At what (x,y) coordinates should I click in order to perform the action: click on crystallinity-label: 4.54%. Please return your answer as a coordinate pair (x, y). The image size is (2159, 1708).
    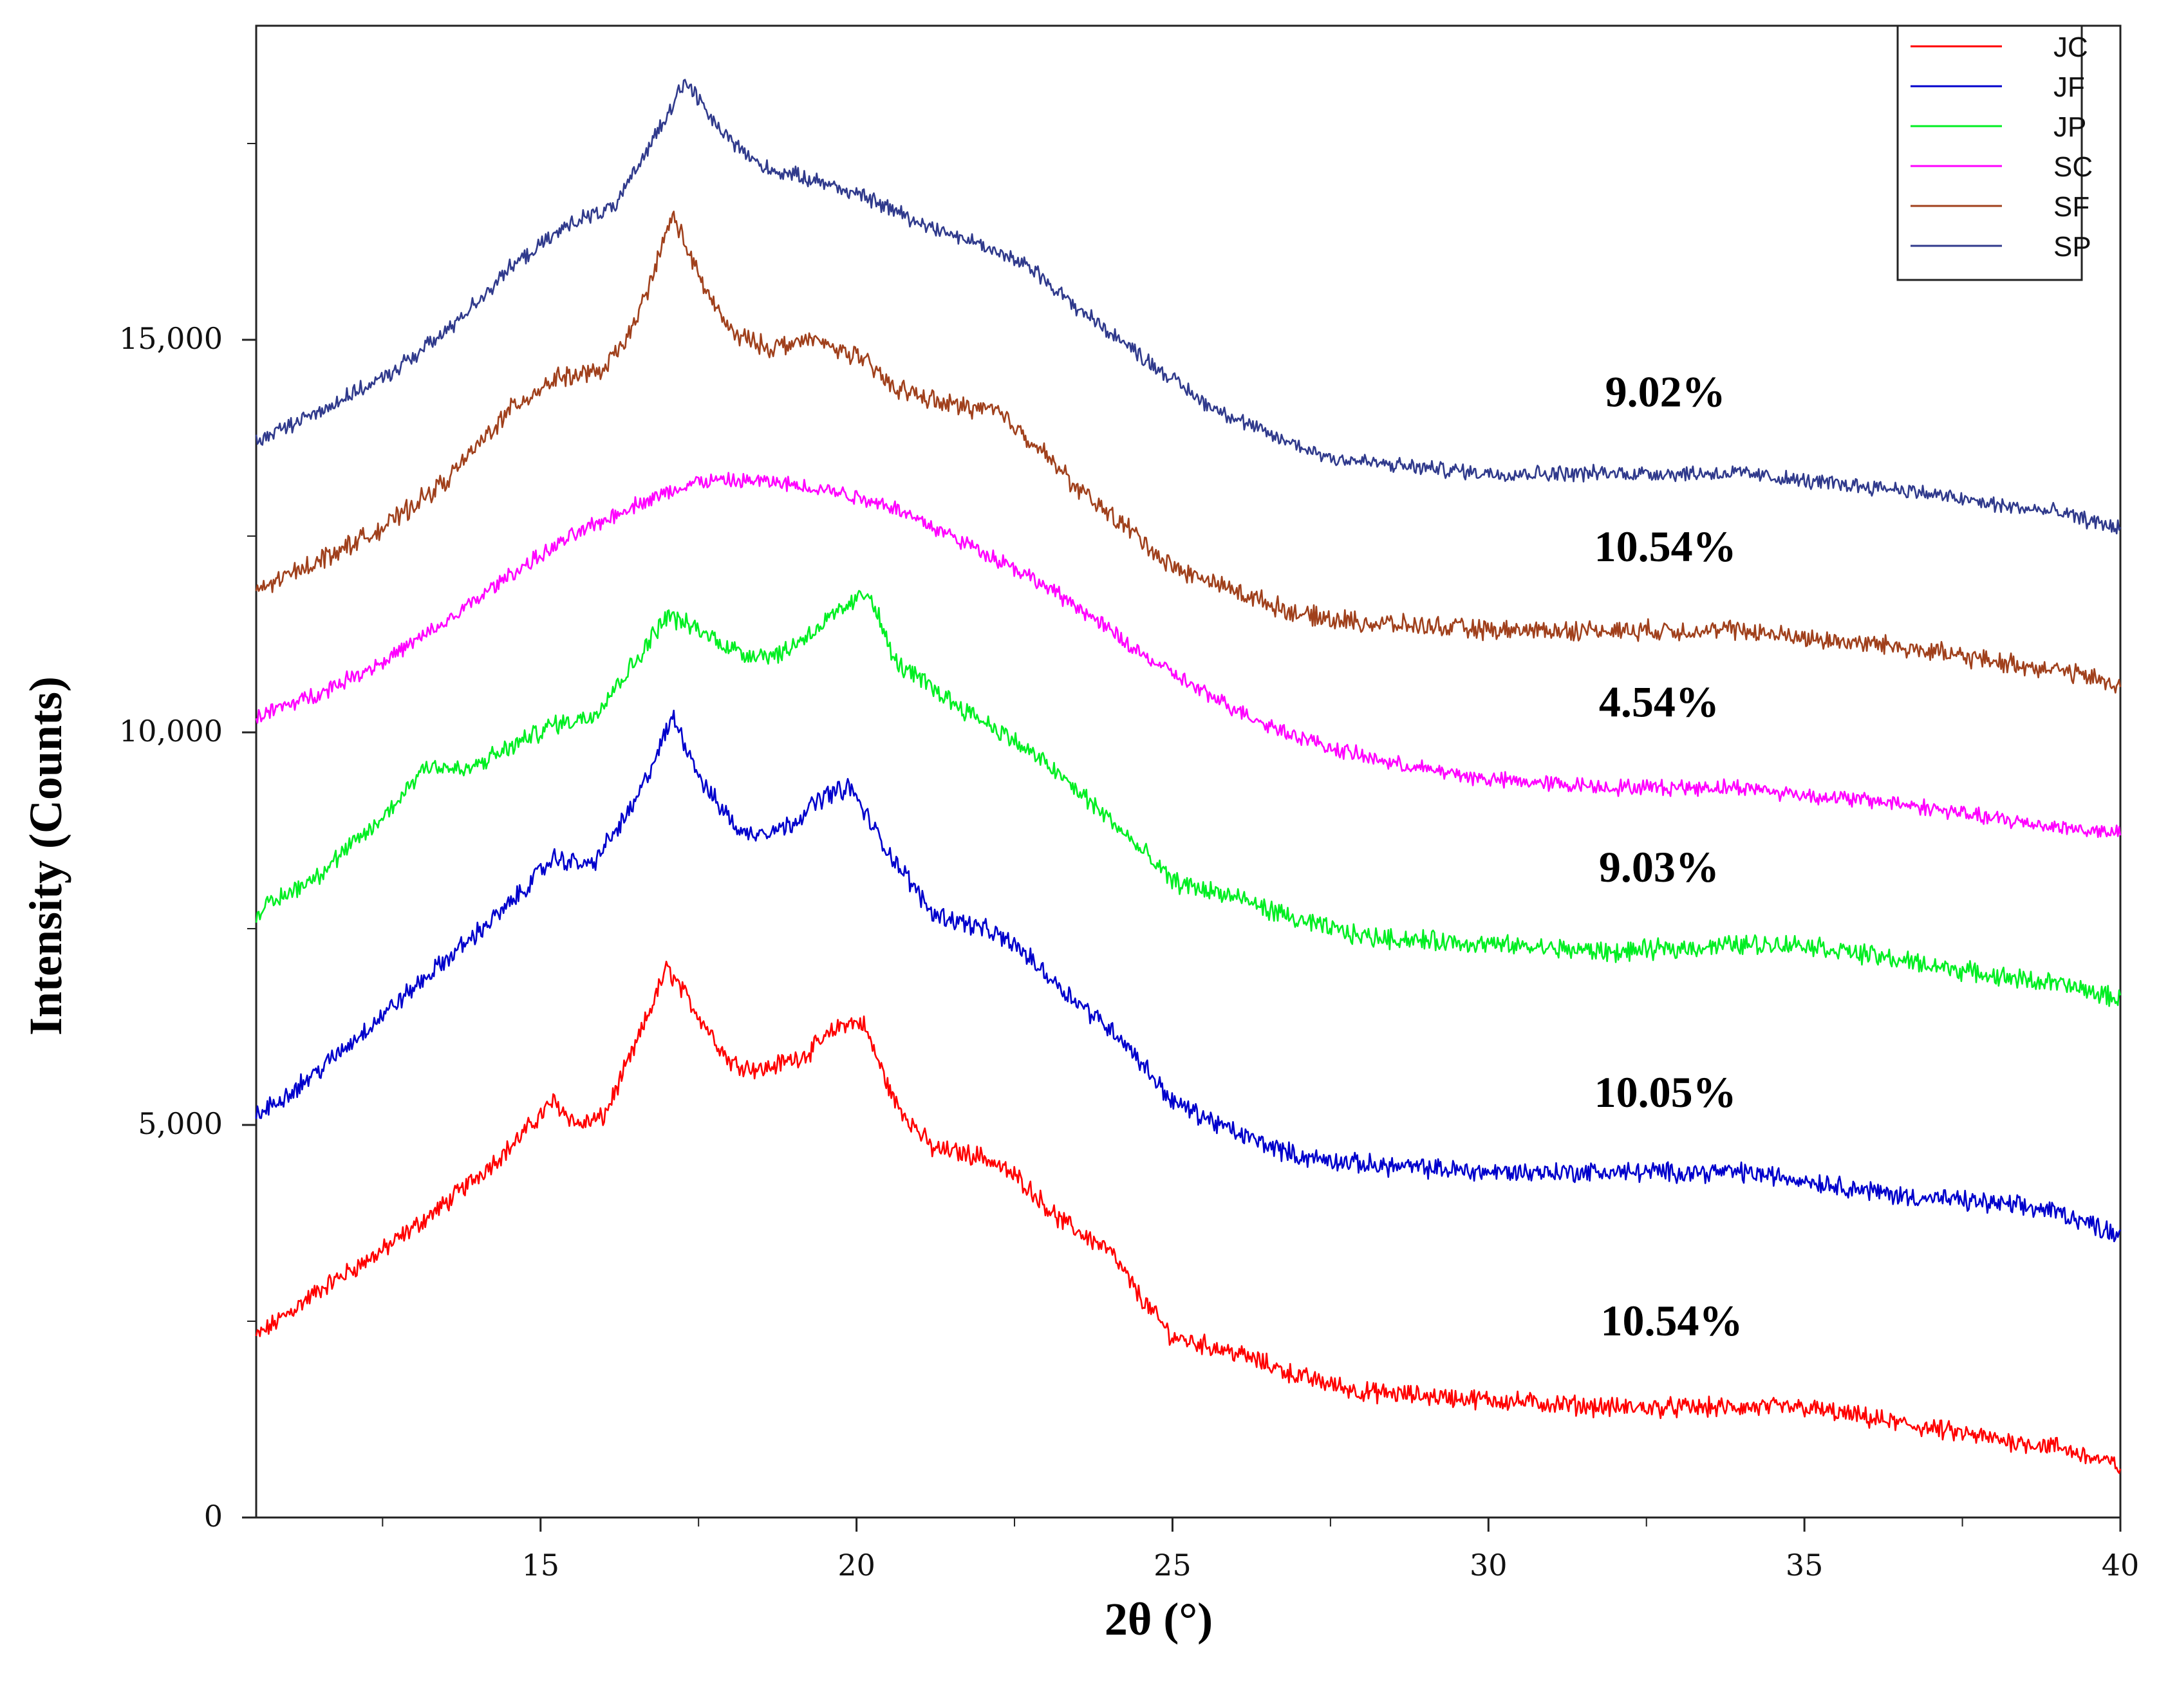
    Looking at the image, I should click on (1659, 702).